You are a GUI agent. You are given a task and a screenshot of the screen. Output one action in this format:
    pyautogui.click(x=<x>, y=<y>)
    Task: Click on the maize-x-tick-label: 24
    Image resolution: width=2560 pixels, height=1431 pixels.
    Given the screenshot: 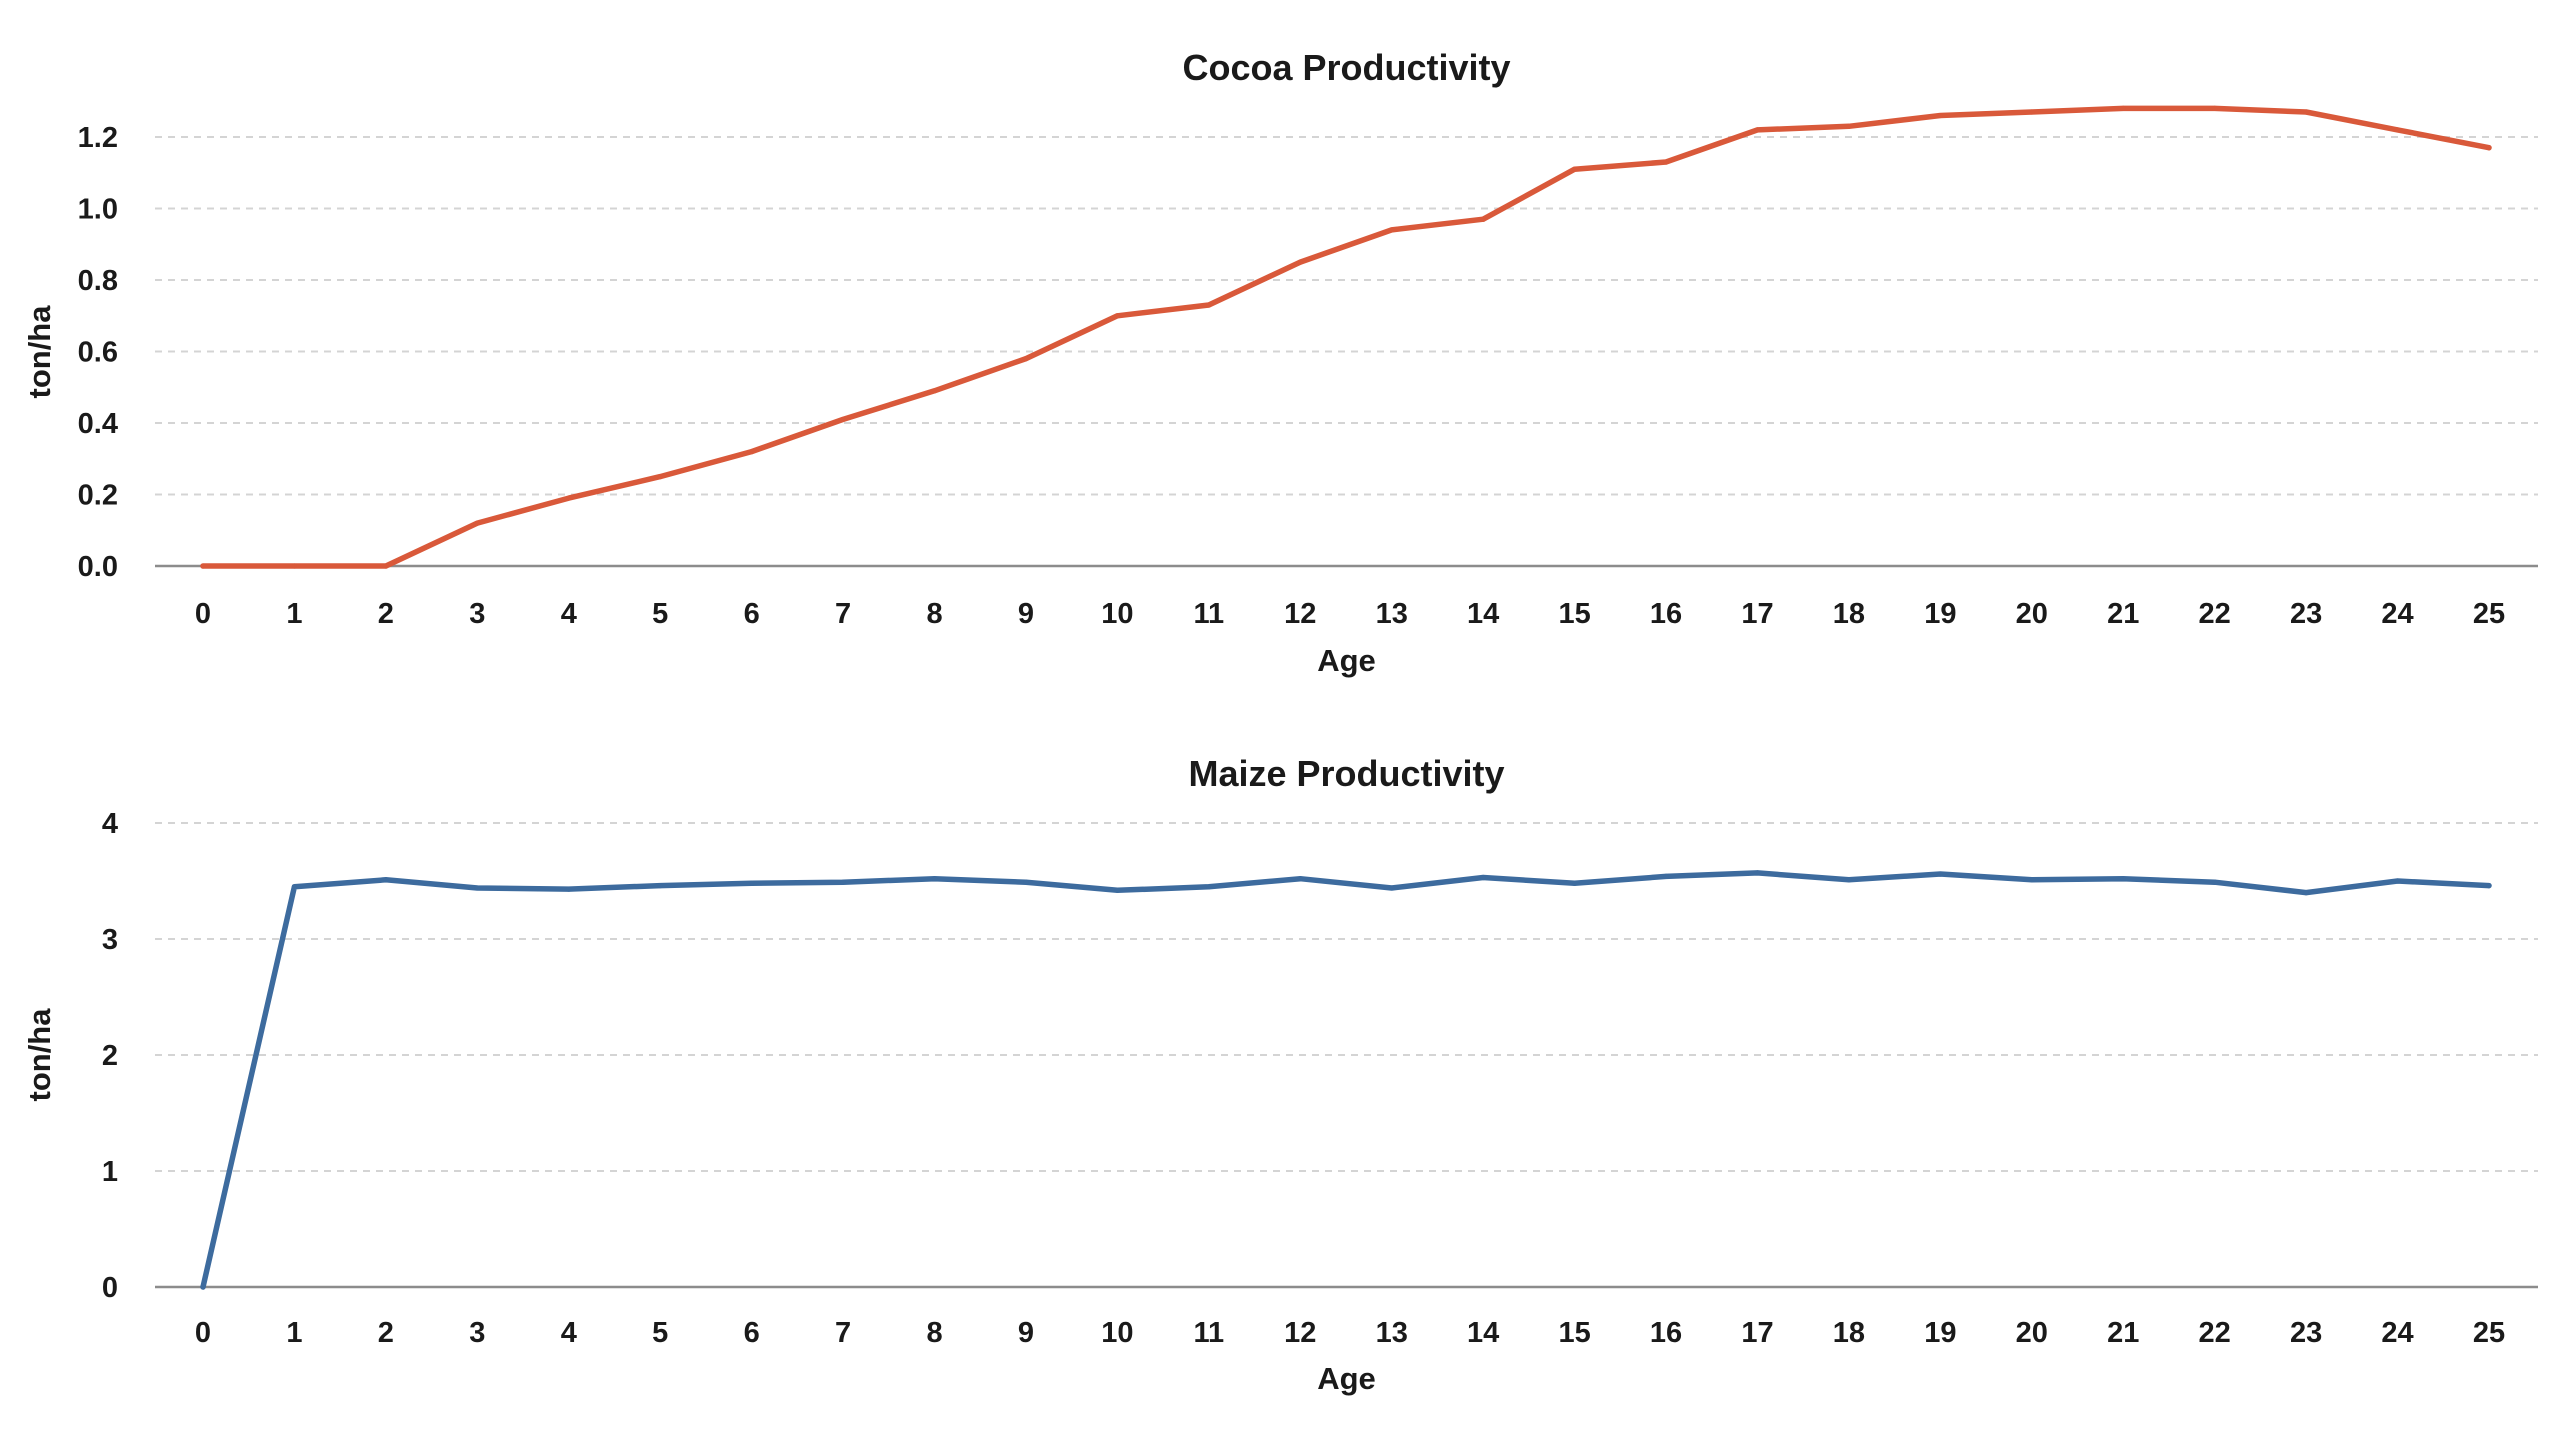 What is the action you would take?
    pyautogui.click(x=2397, y=1333)
    